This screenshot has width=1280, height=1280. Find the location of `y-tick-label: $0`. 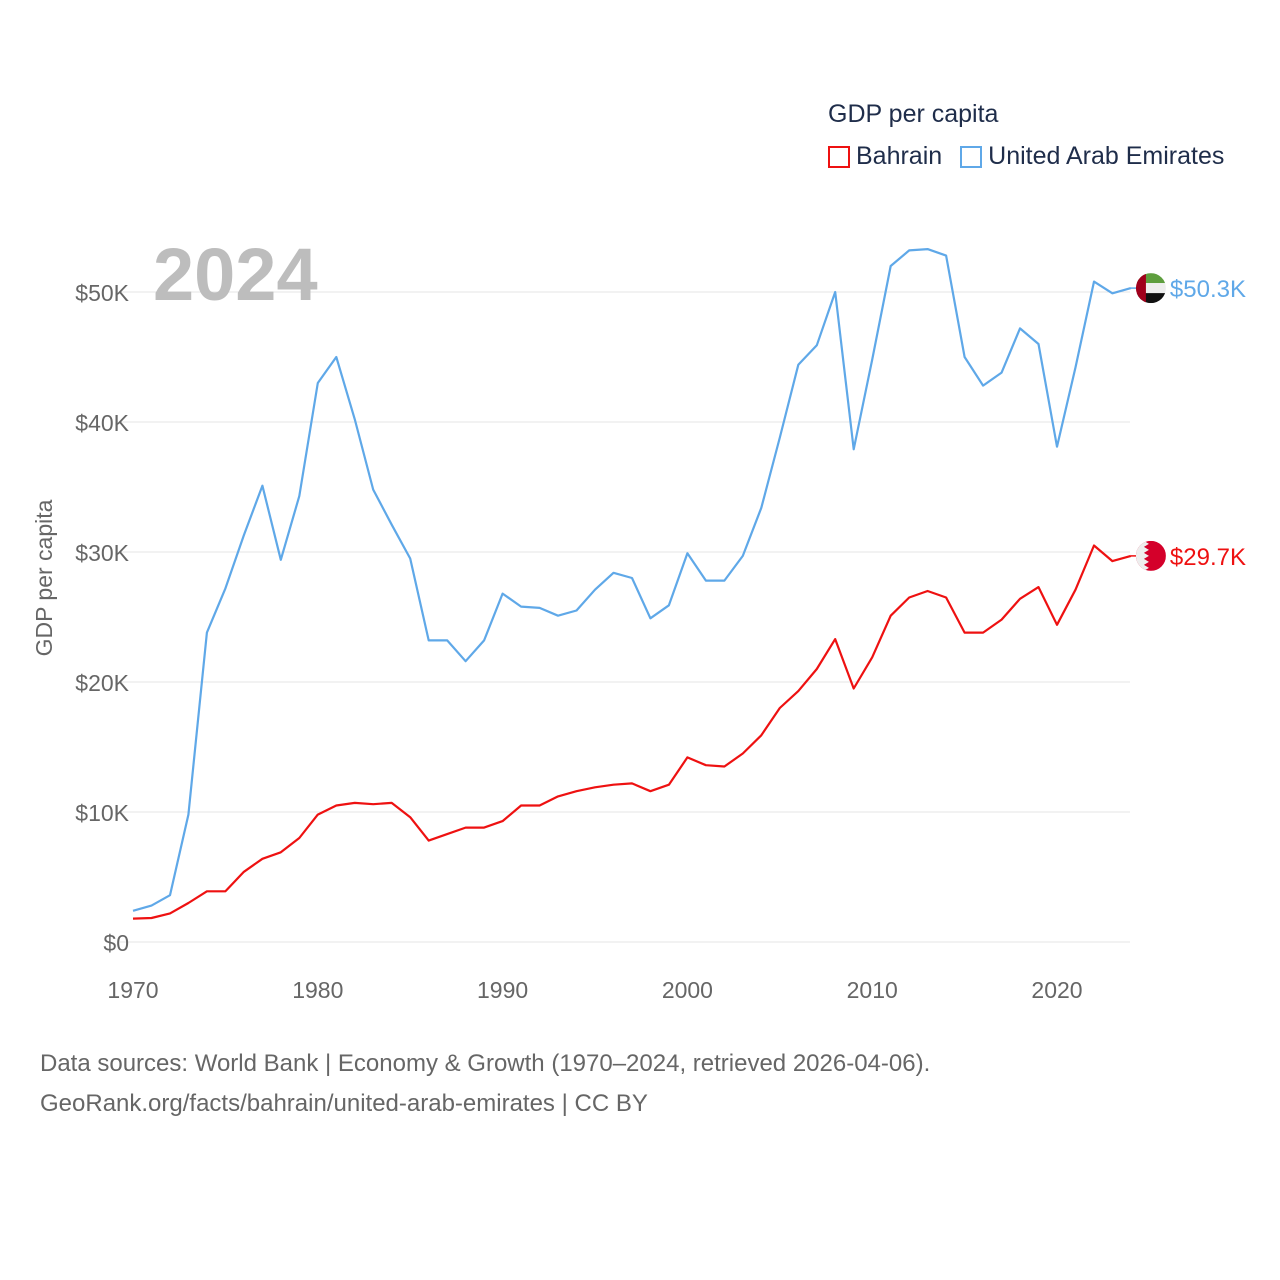

y-tick-label: $0 is located at coordinates (116, 943).